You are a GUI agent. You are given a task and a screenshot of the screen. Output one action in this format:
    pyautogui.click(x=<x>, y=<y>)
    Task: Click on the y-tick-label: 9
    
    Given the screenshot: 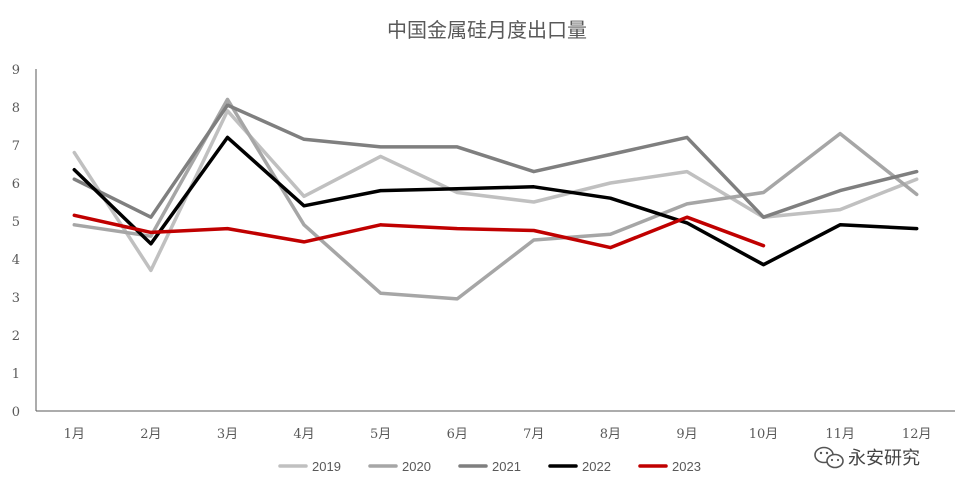 What is the action you would take?
    pyautogui.click(x=16, y=70)
    